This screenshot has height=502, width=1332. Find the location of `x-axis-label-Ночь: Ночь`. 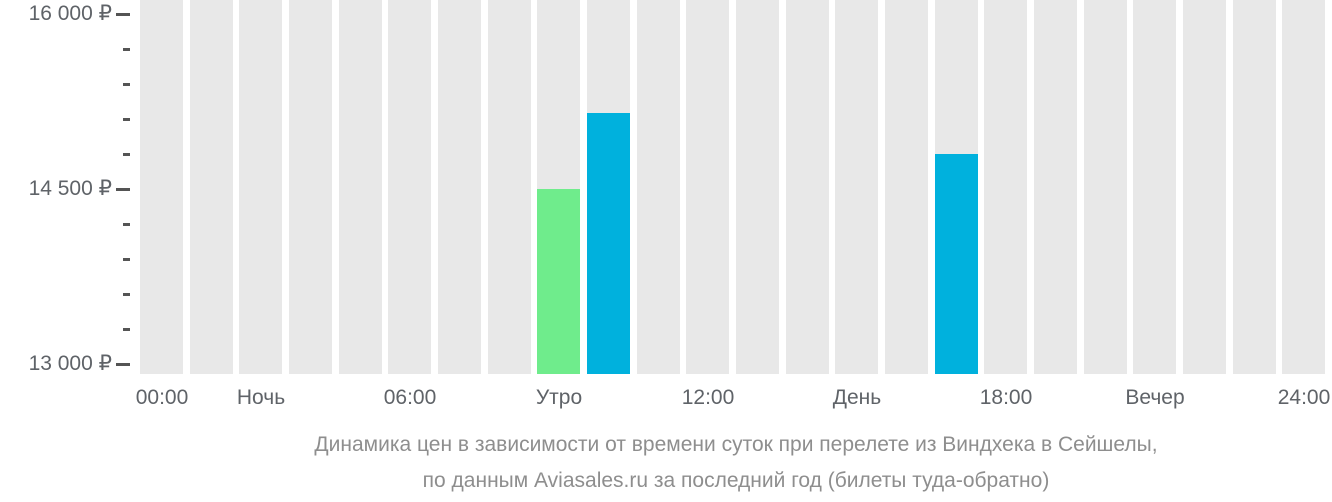

x-axis-label-Ночь: Ночь is located at coordinates (261, 397).